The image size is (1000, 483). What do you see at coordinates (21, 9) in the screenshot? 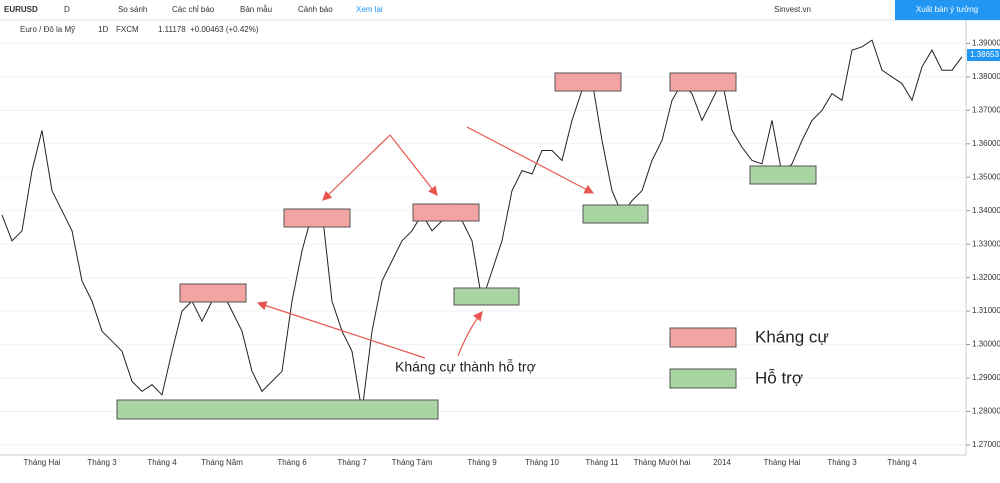
I see `symbol: EURUSD` at bounding box center [21, 9].